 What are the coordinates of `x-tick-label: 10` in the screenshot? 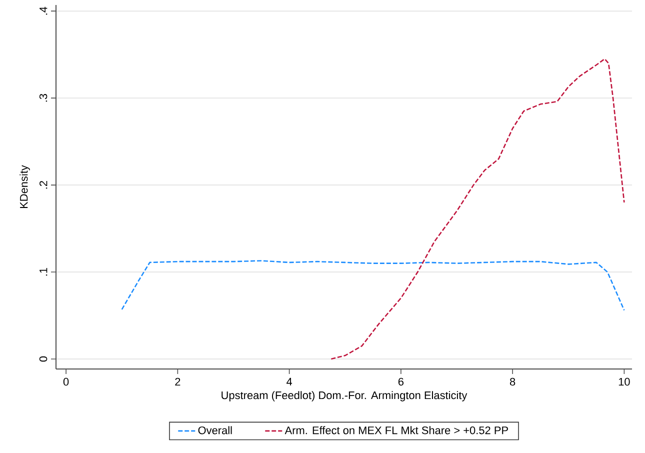 It's located at (624, 382).